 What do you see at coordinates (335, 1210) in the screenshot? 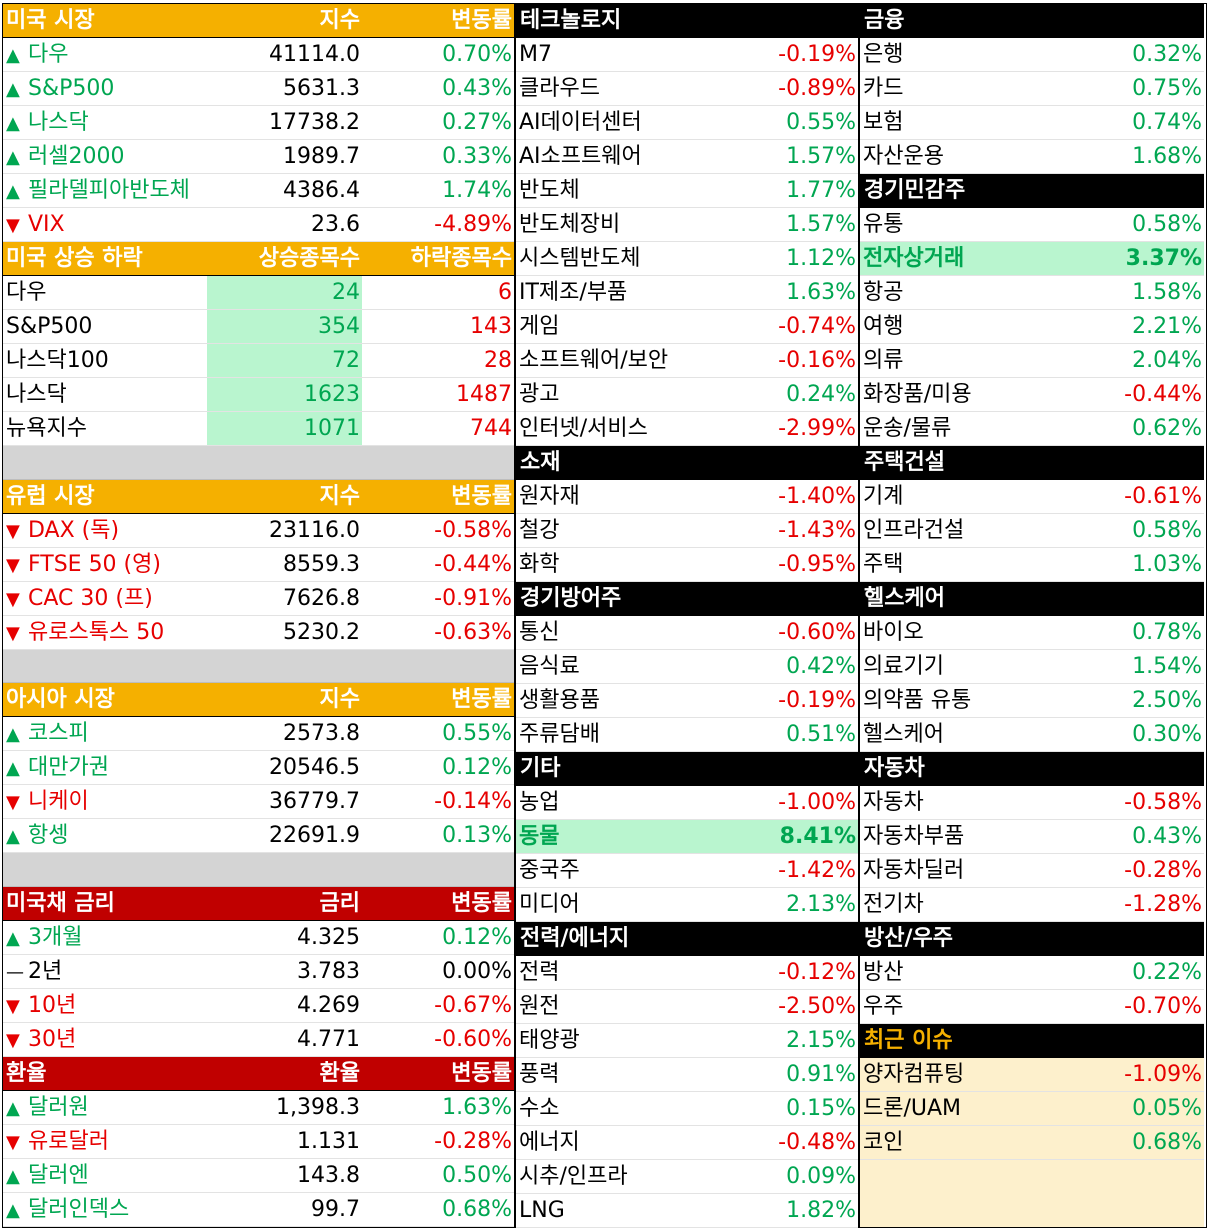
I see `index-value: 99.7` at bounding box center [335, 1210].